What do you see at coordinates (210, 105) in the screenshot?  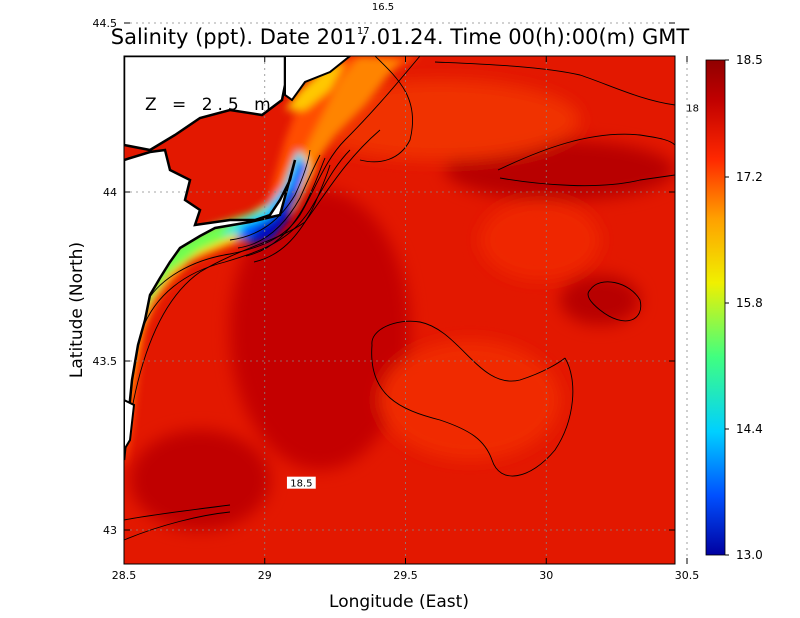 I see `depth-annotation: Z = 2.5 m` at bounding box center [210, 105].